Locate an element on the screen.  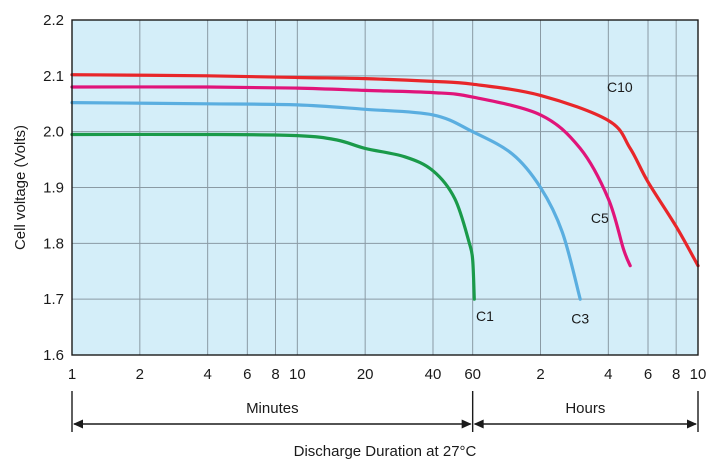
y-tick-label: 1.8 is located at coordinates (53, 243).